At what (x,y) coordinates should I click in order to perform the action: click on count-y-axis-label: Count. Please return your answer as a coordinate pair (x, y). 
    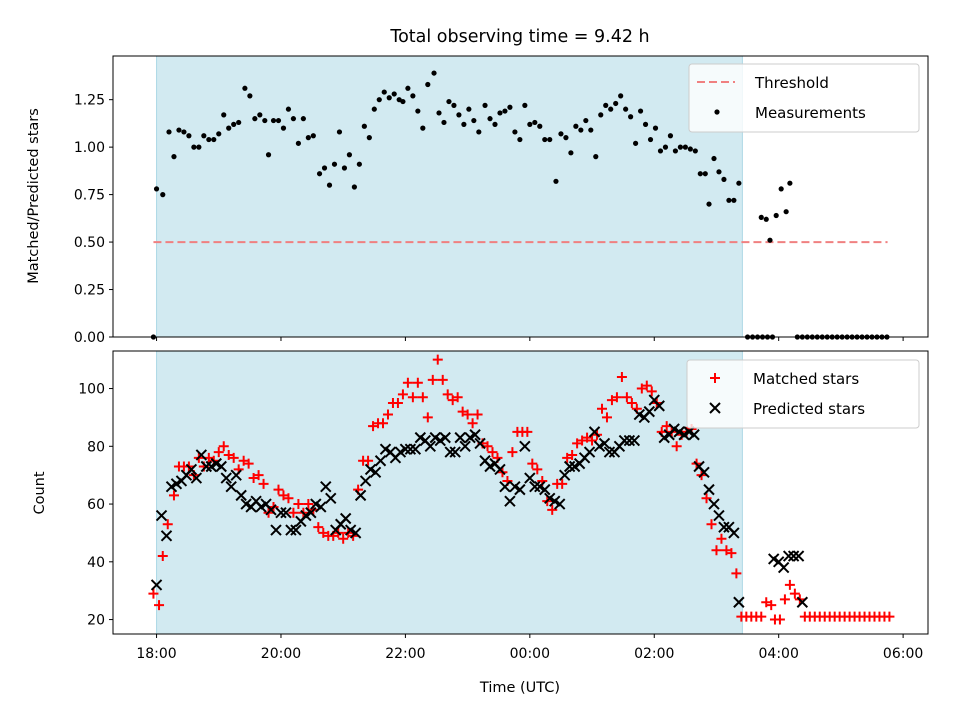
    Looking at the image, I should click on (40, 492).